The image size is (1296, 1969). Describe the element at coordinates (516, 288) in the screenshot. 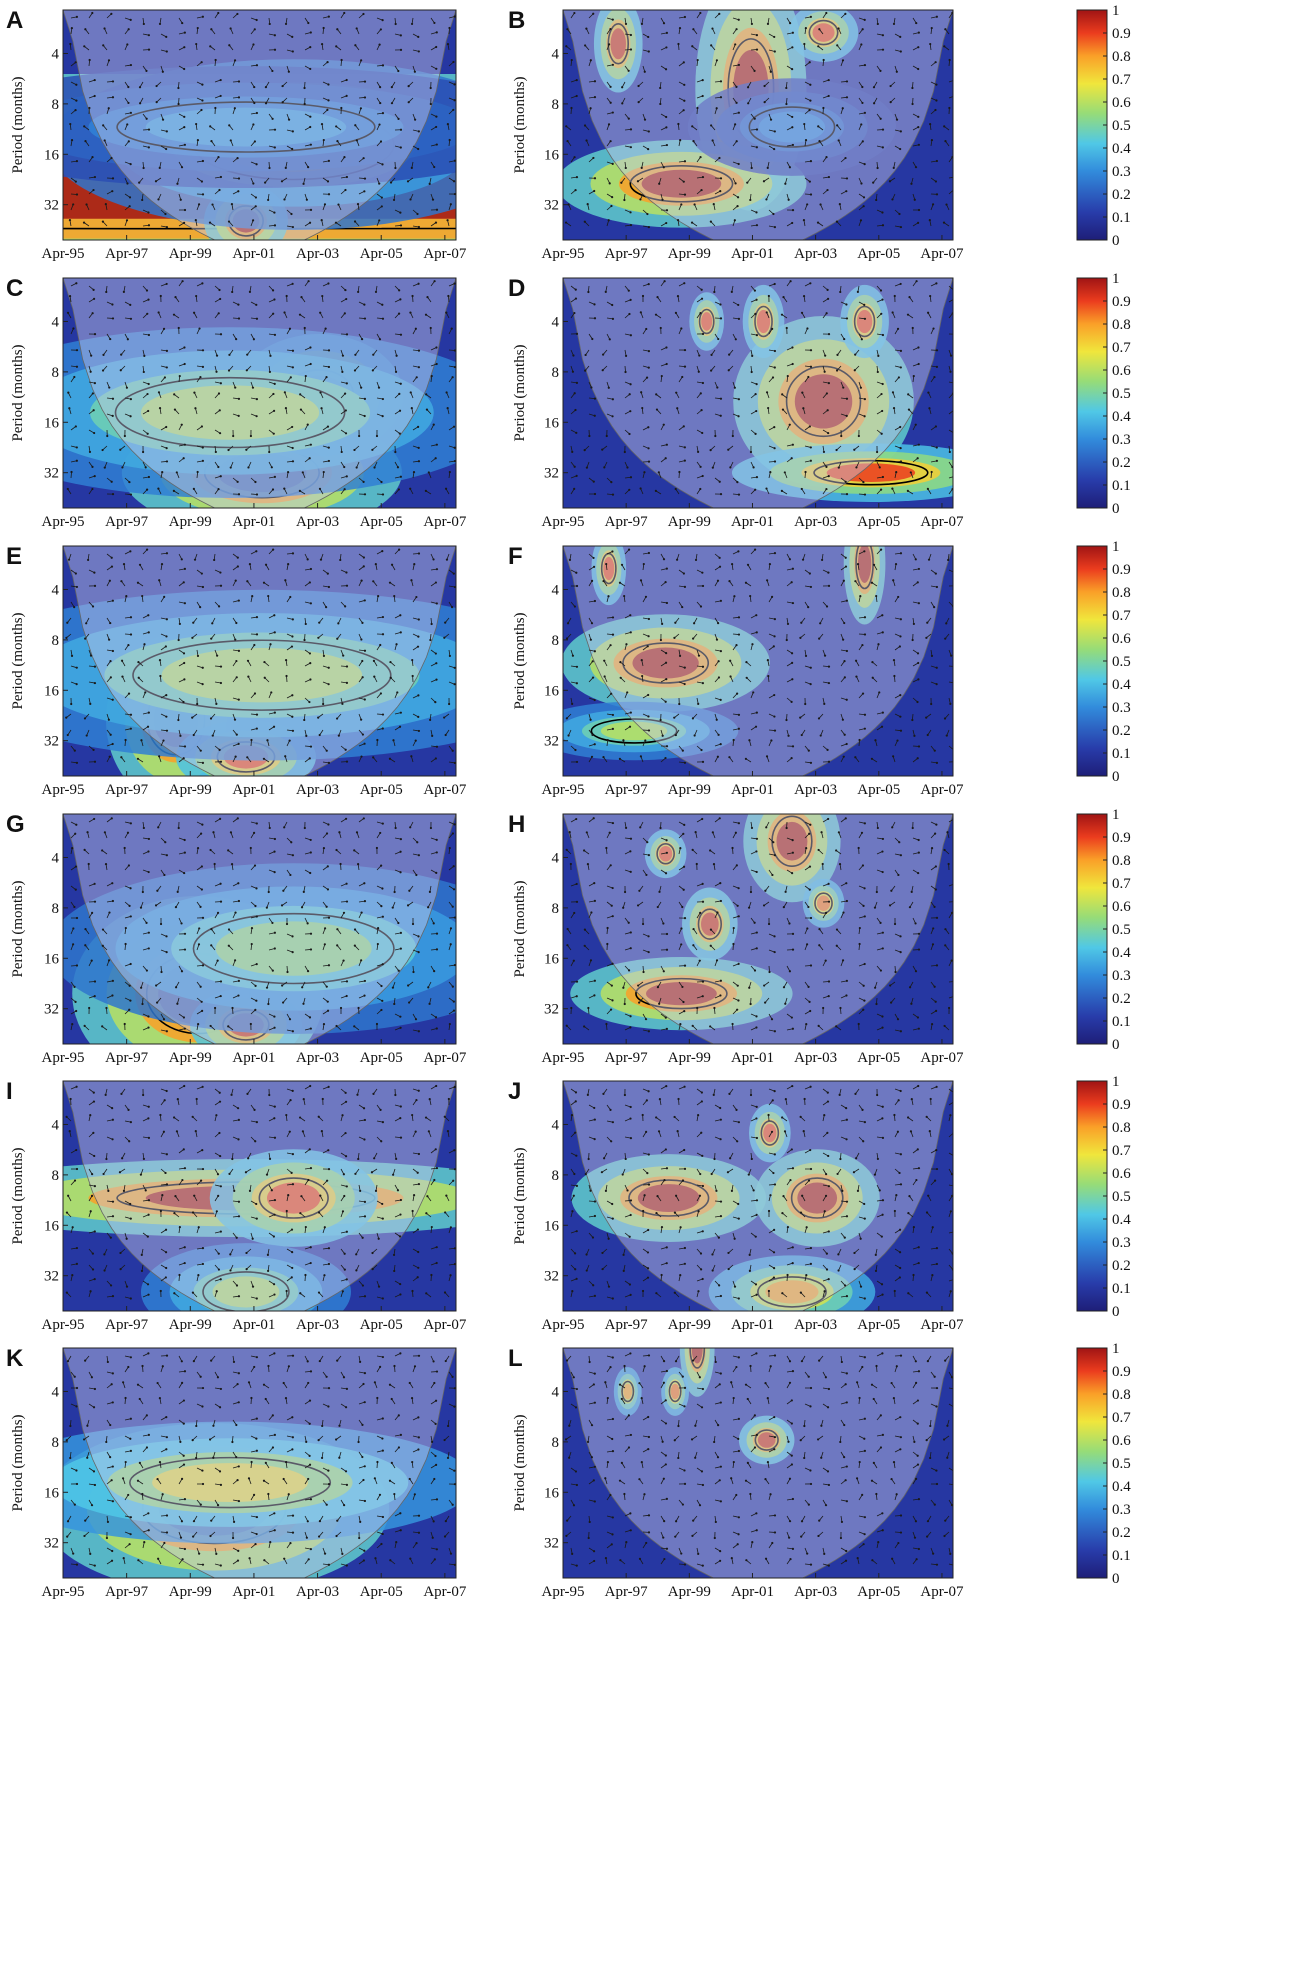

I see `panel-letter: D` at that location.